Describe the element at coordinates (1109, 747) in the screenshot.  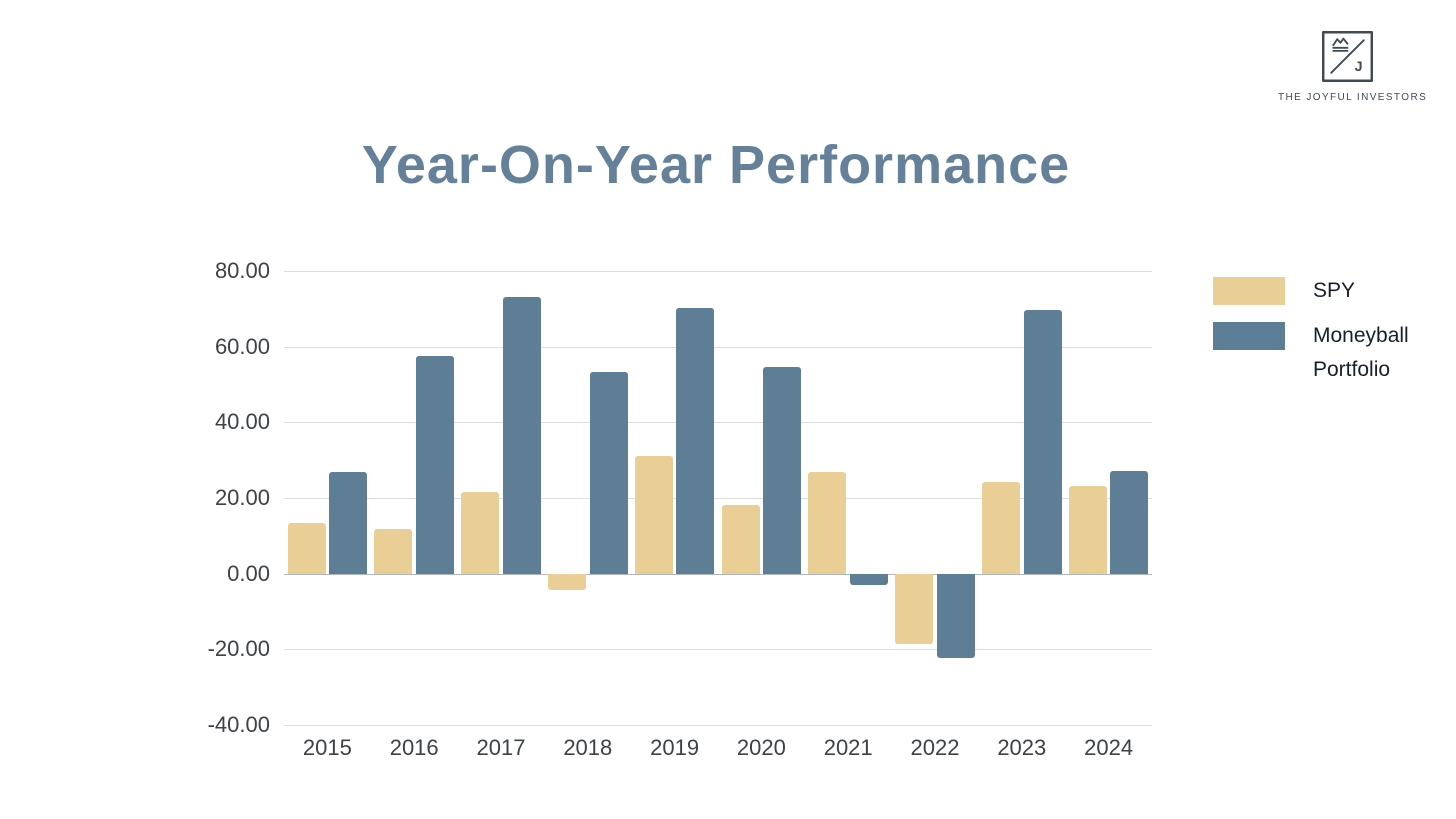
I see `x-tick-label-2024: 2024` at that location.